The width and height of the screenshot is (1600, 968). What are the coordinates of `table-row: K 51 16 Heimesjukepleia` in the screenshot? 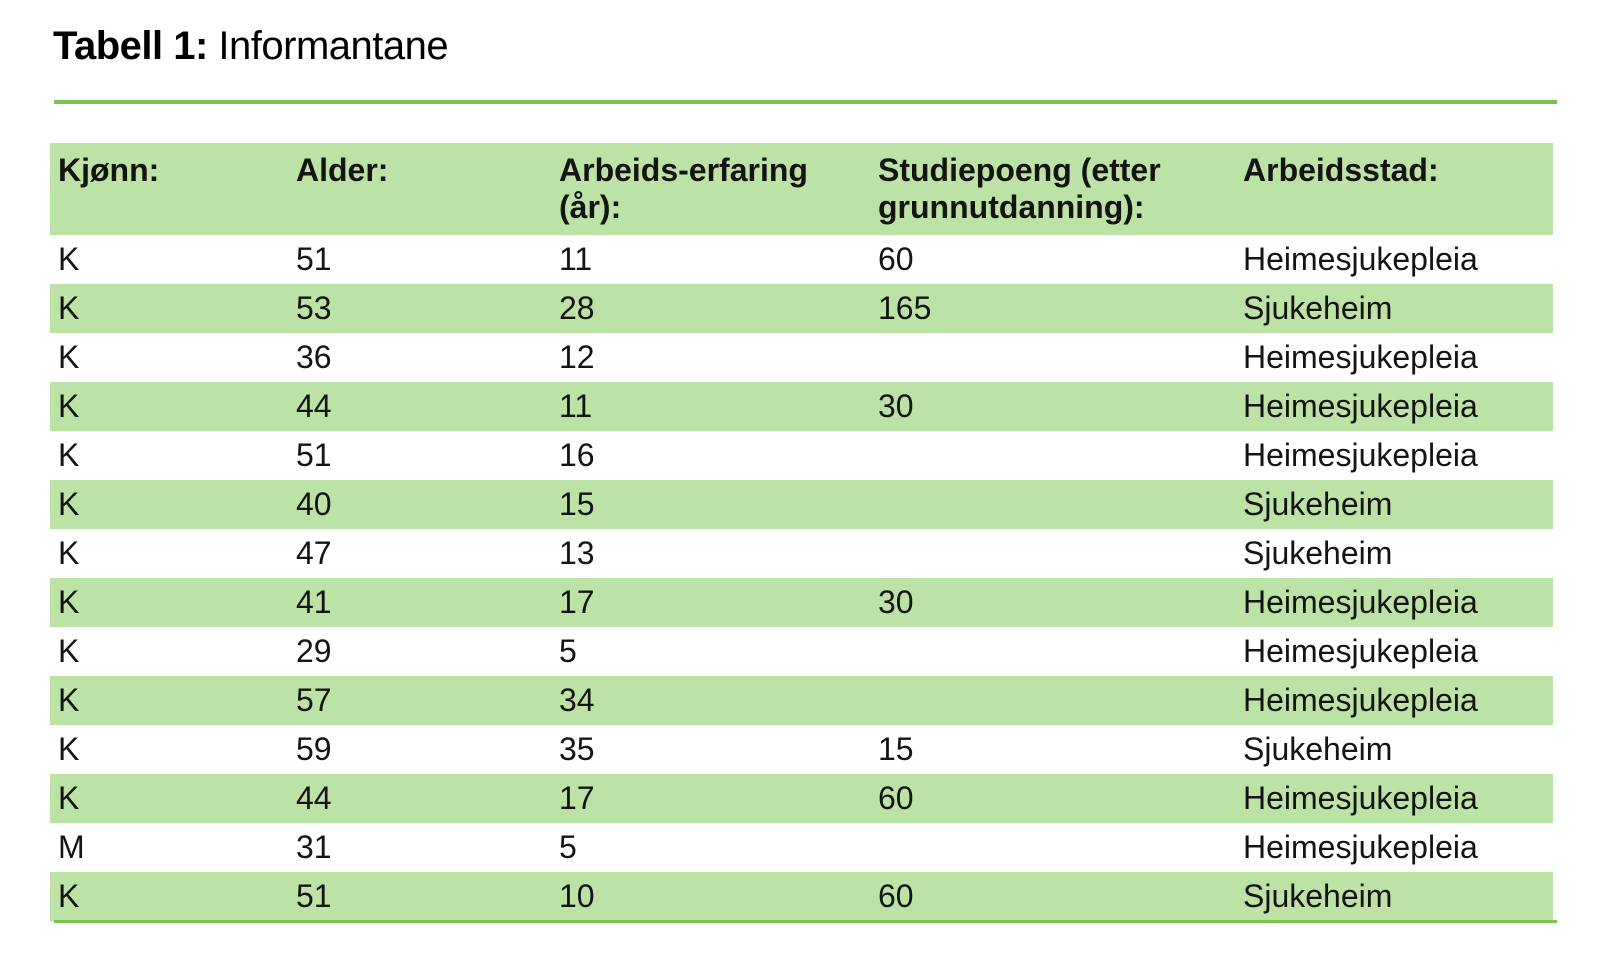 It's located at (801, 455).